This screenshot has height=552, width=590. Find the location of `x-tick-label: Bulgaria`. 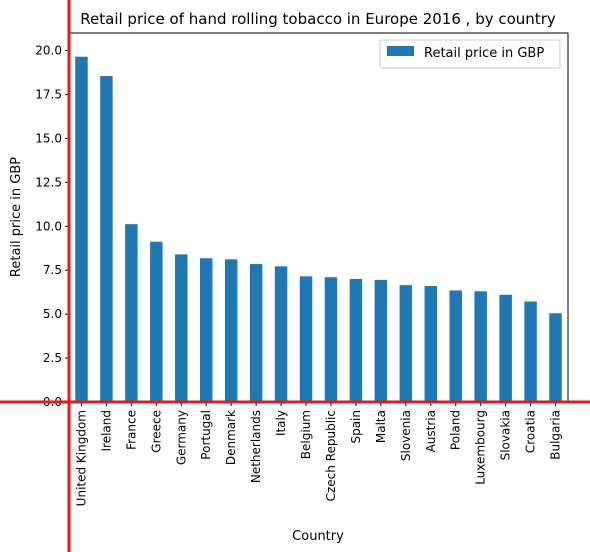

x-tick-label: Bulgaria is located at coordinates (556, 435).